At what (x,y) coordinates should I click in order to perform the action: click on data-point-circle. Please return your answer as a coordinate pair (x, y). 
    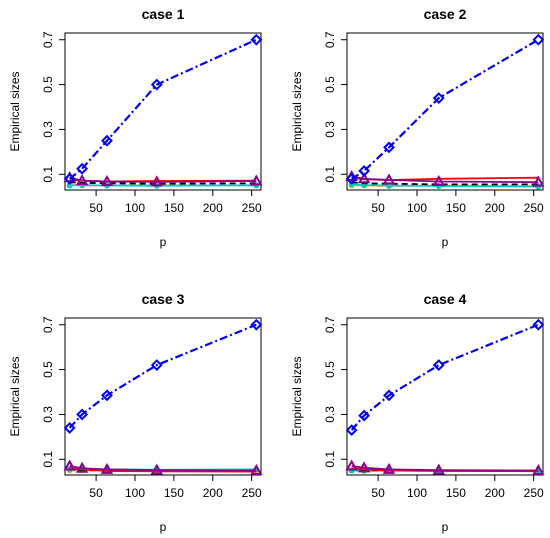
    Looking at the image, I should click on (69, 185).